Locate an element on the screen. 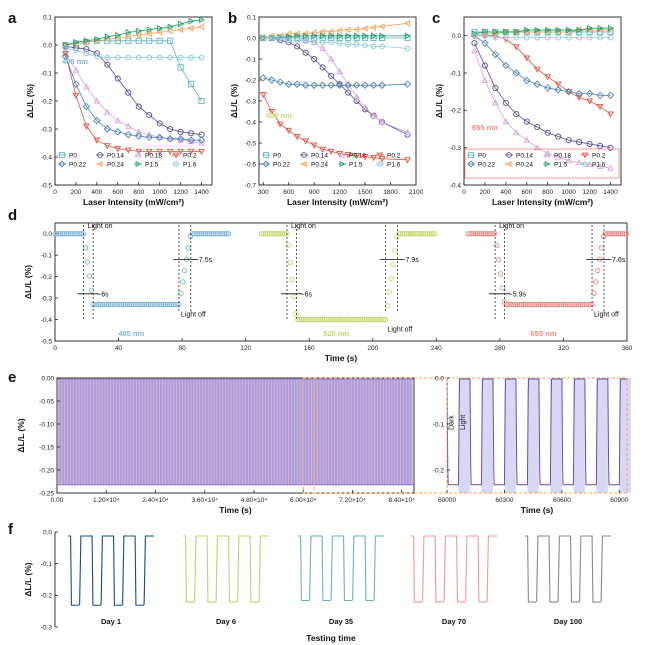 Image resolution: width=648 pixels, height=645 pixels. x-tick-label: 60900 is located at coordinates (619, 500).